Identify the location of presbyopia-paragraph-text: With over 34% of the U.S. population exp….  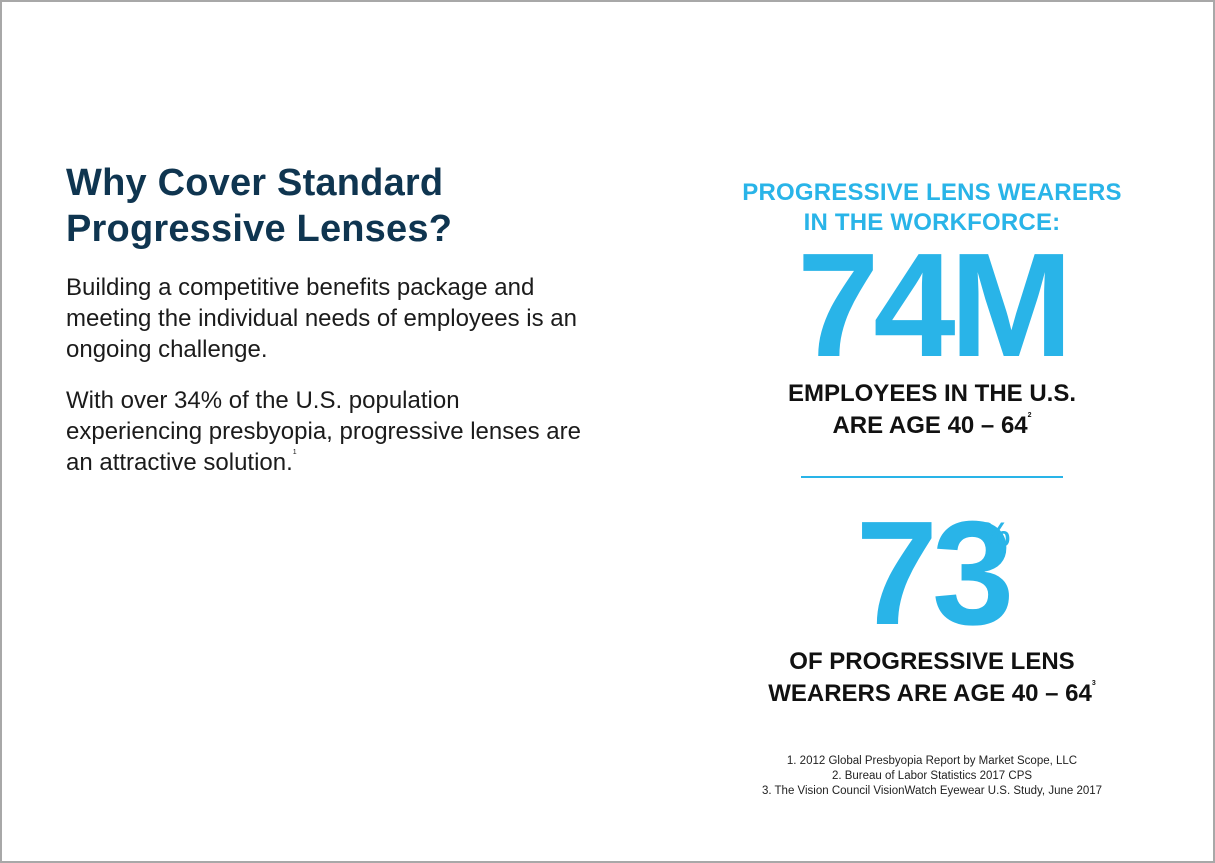
(323, 431).